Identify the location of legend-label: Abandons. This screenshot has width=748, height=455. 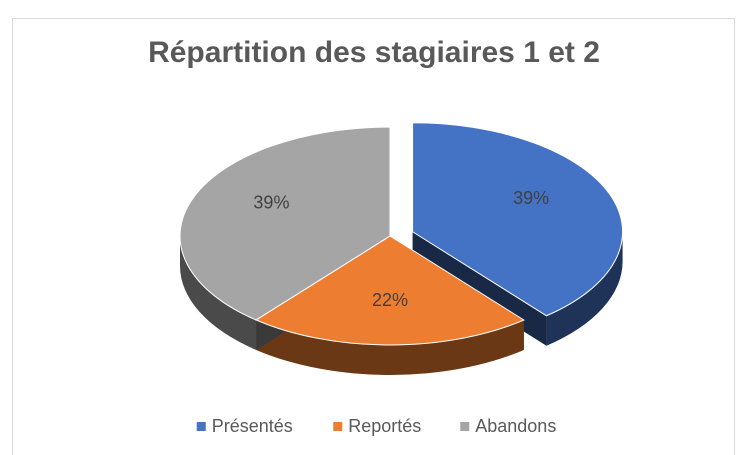
(515, 426).